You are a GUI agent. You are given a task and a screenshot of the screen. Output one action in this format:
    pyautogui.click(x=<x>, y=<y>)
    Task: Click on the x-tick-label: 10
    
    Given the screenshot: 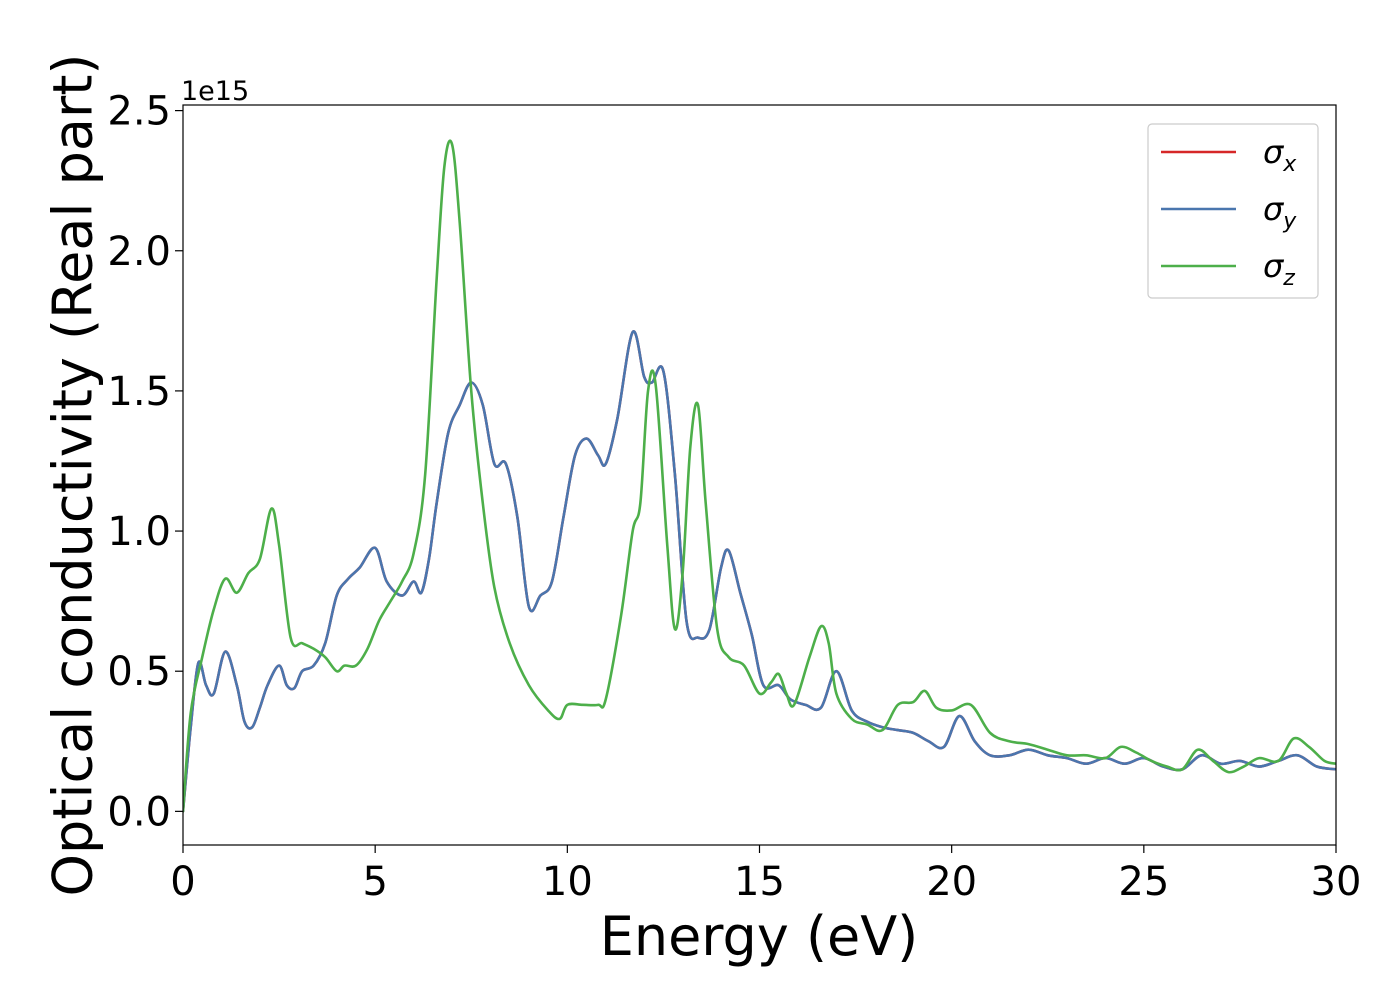 What is the action you would take?
    pyautogui.click(x=567, y=882)
    